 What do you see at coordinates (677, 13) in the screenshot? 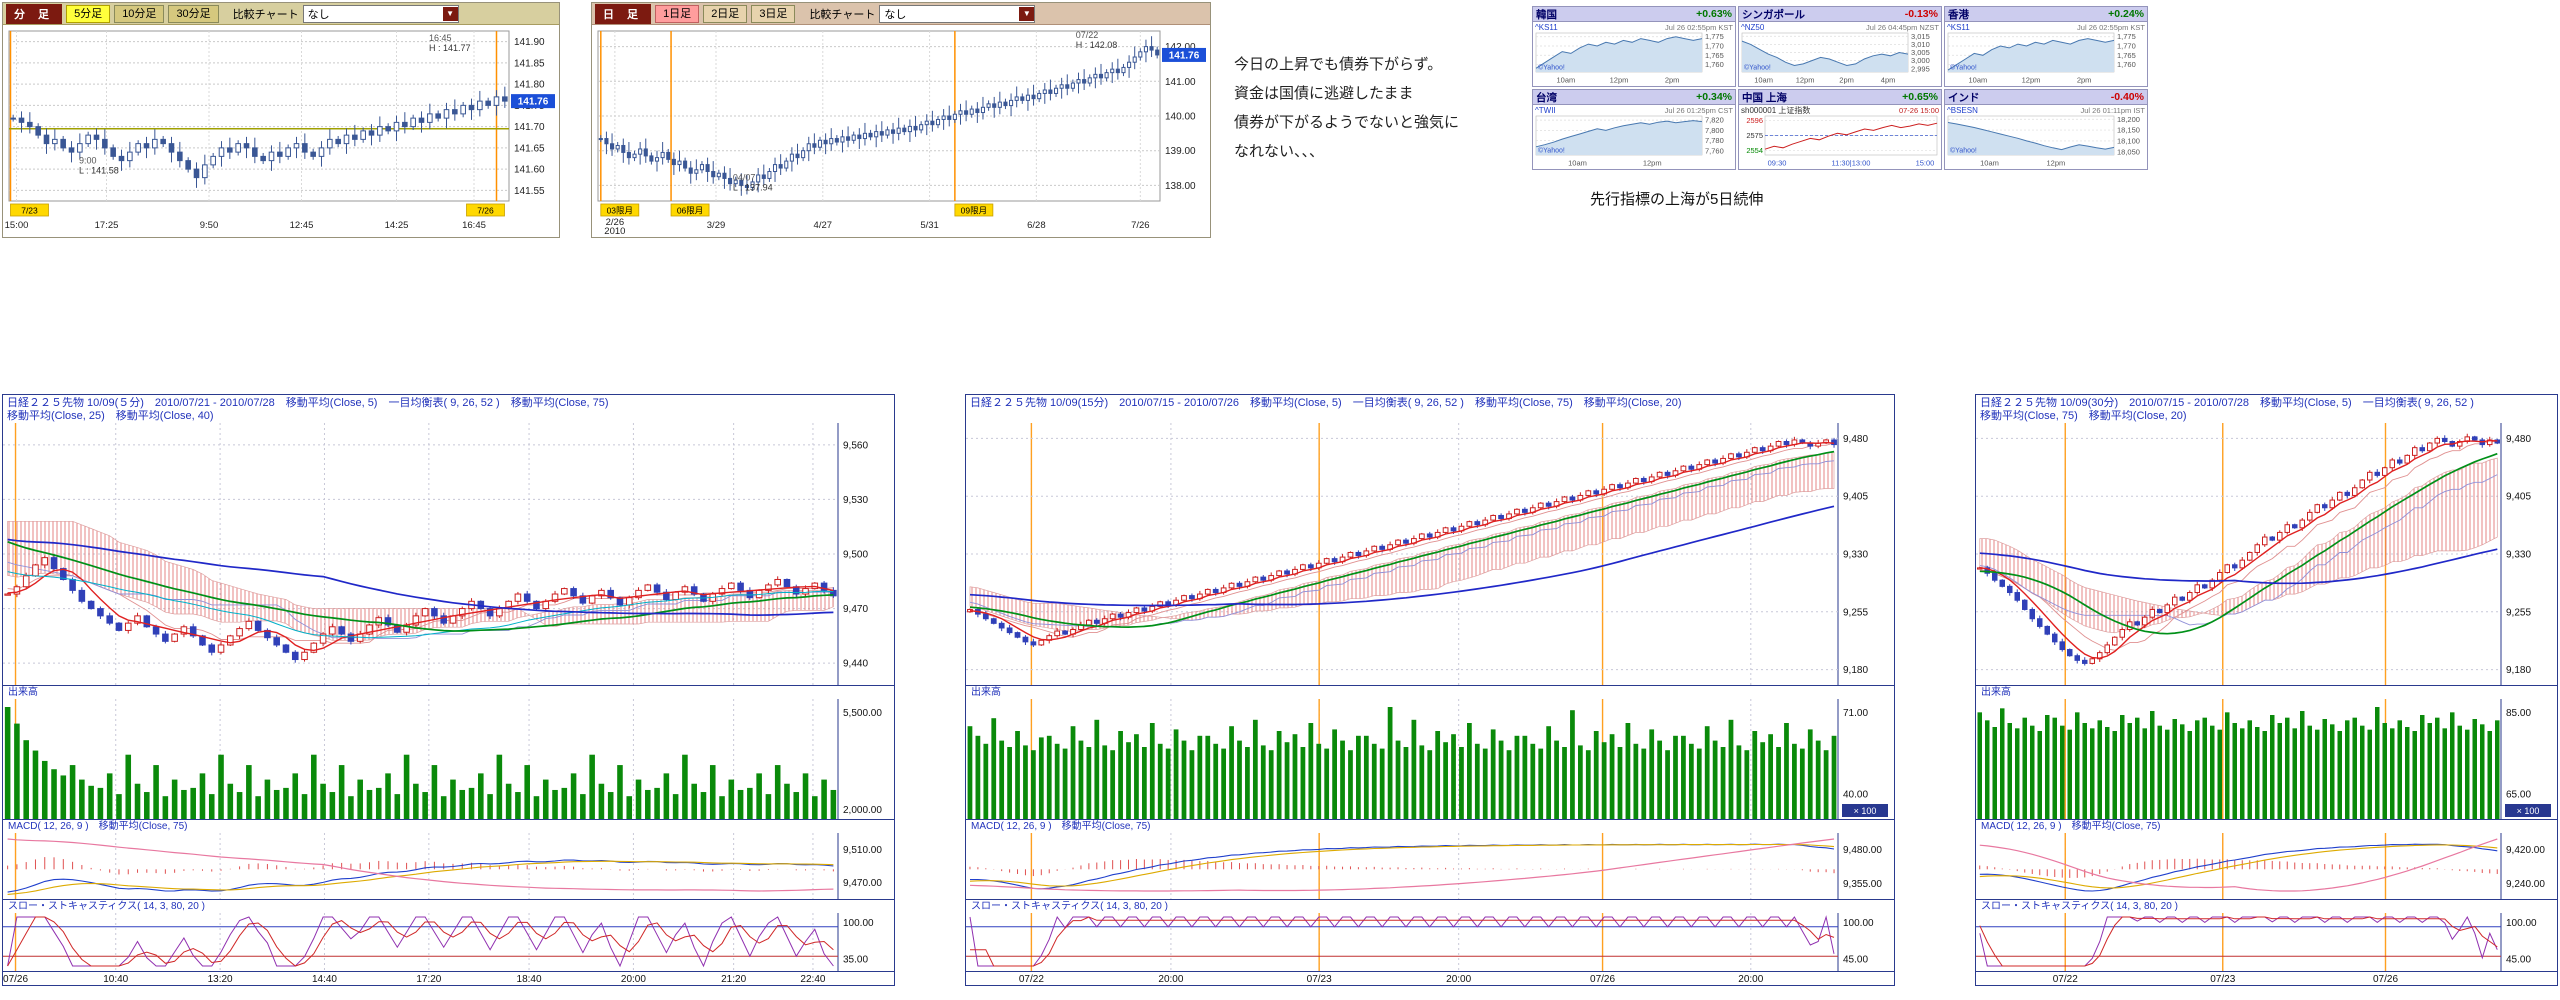
I see `tab-1day: 1日足` at bounding box center [677, 13].